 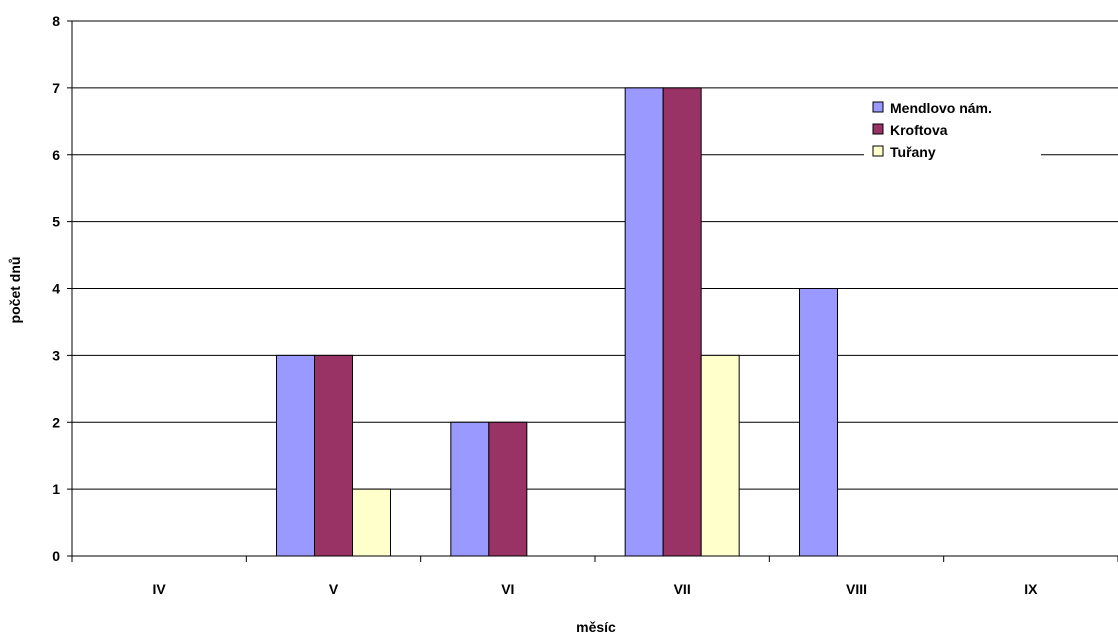 What do you see at coordinates (507, 589) in the screenshot?
I see `x-tick-label: VI` at bounding box center [507, 589].